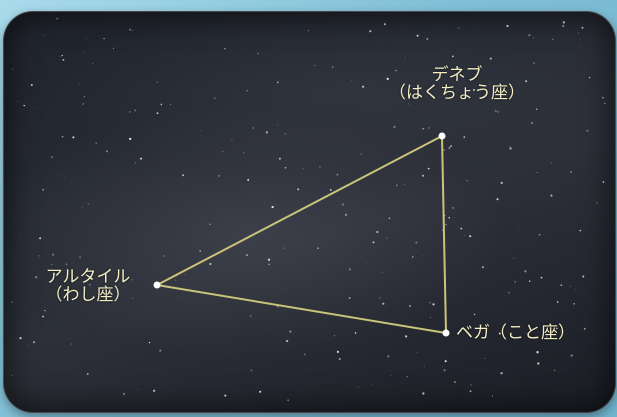 The image size is (617, 417). What do you see at coordinates (88, 277) in the screenshot?
I see `altair-name: アルタイル` at bounding box center [88, 277].